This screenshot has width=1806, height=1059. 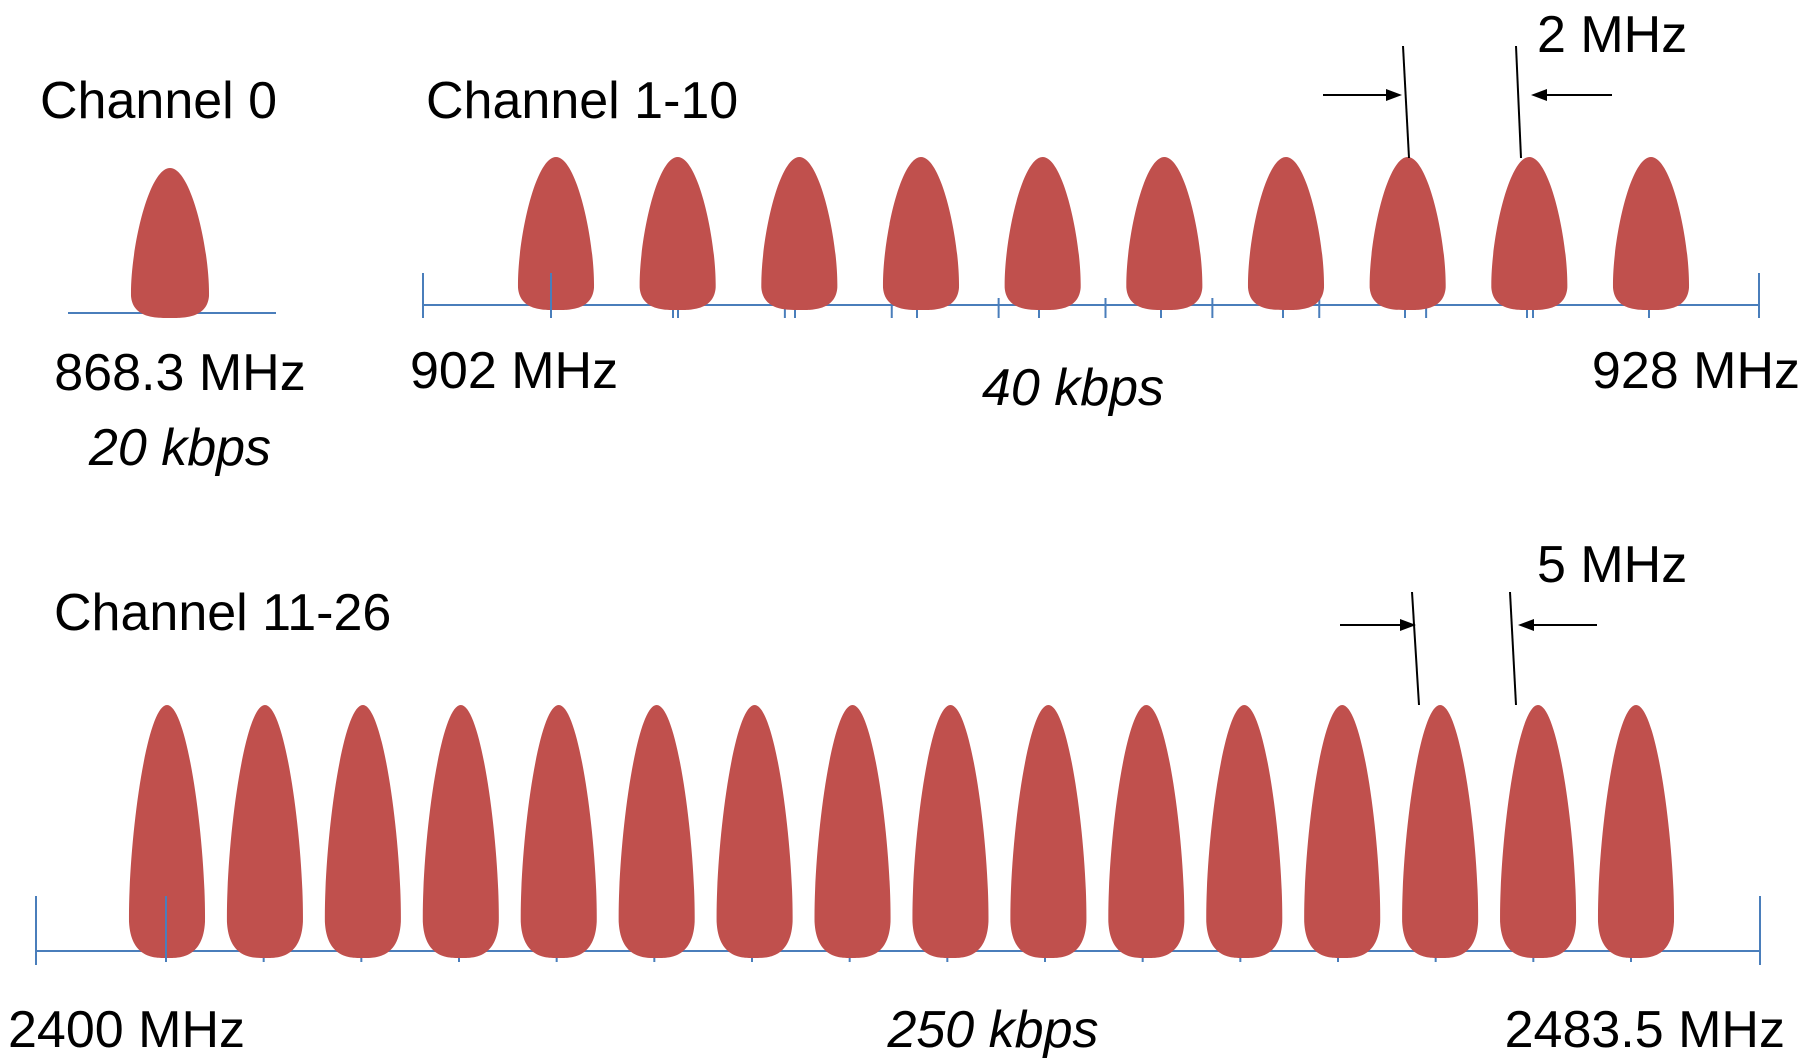 I want to click on band0-channel-lobes, so click(x=170, y=243).